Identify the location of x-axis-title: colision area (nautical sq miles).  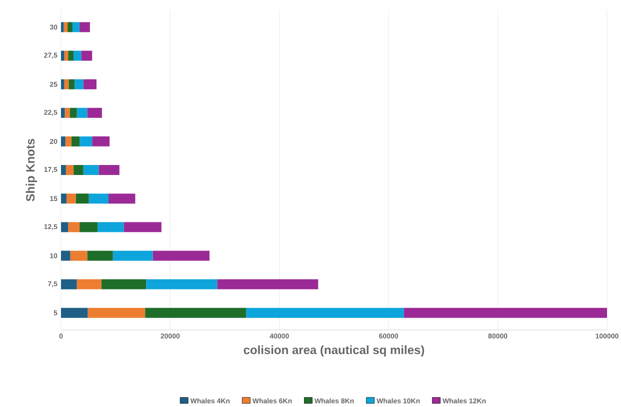
(334, 351).